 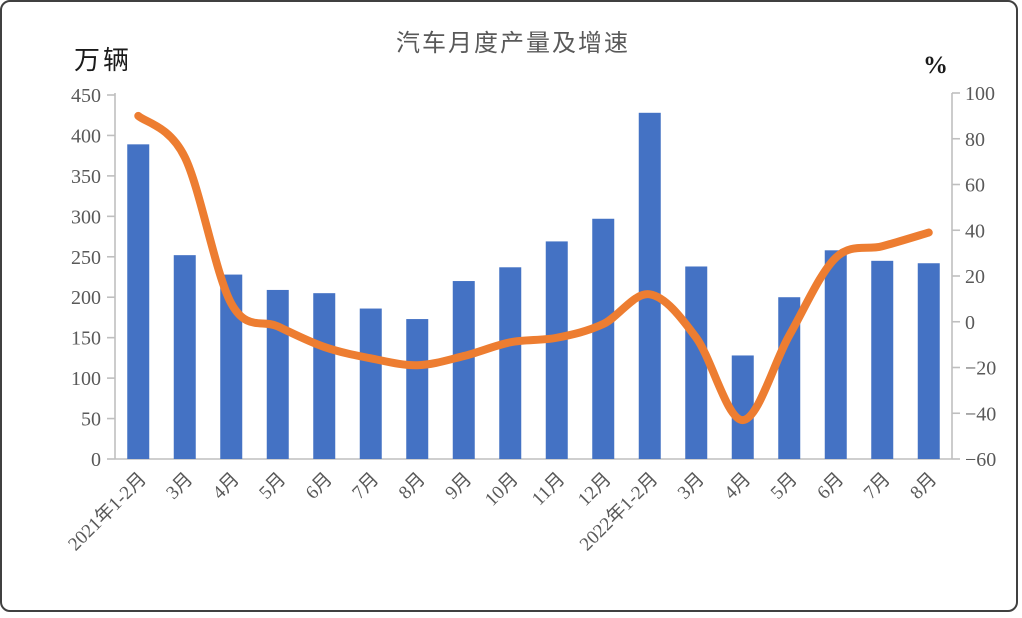 What do you see at coordinates (86, 258) in the screenshot?
I see `left-axis-tick-label: 250` at bounding box center [86, 258].